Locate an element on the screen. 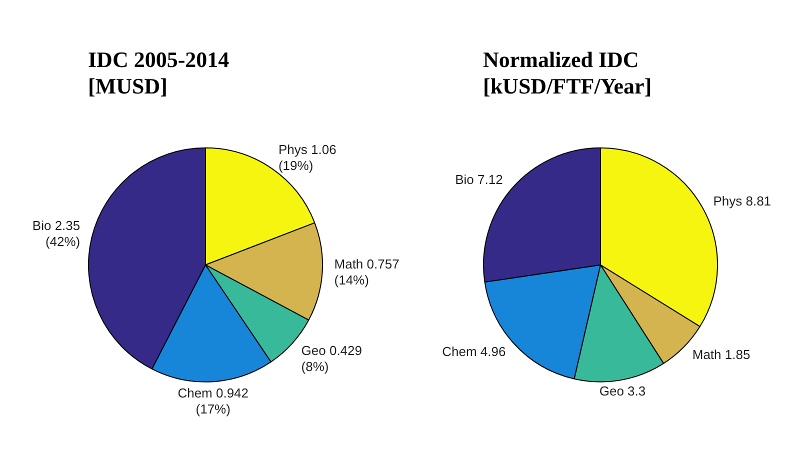 The height and width of the screenshot is (472, 811). slice-label: Phys 1.06 (19%) is located at coordinates (307, 158).